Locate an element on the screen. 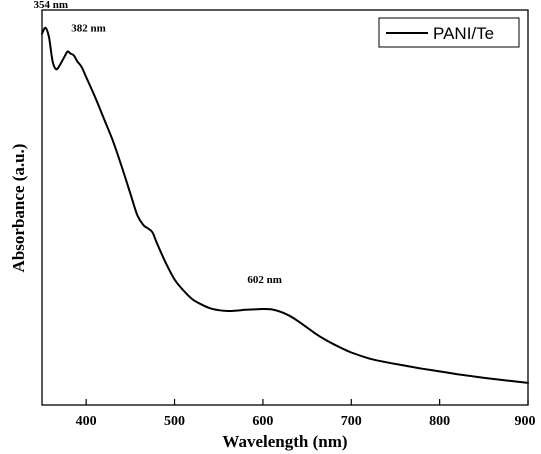 Image resolution: width=541 pixels, height=454 pixels. y-axis-title: Absorbance (a.u.) is located at coordinates (18, 208).